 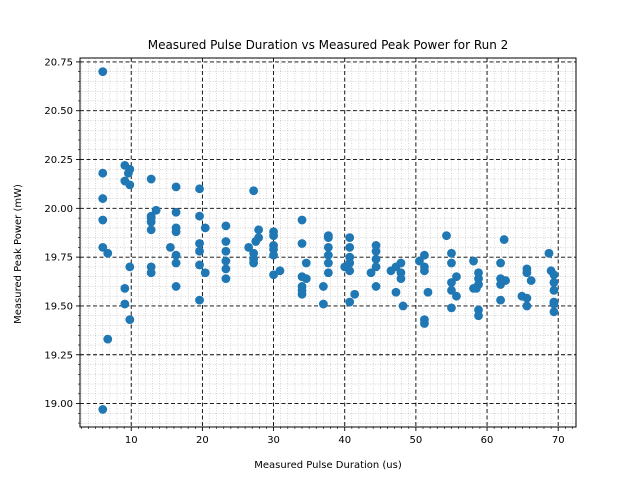 What do you see at coordinates (344, 440) in the screenshot?
I see `x-tick-label: 40` at bounding box center [344, 440].